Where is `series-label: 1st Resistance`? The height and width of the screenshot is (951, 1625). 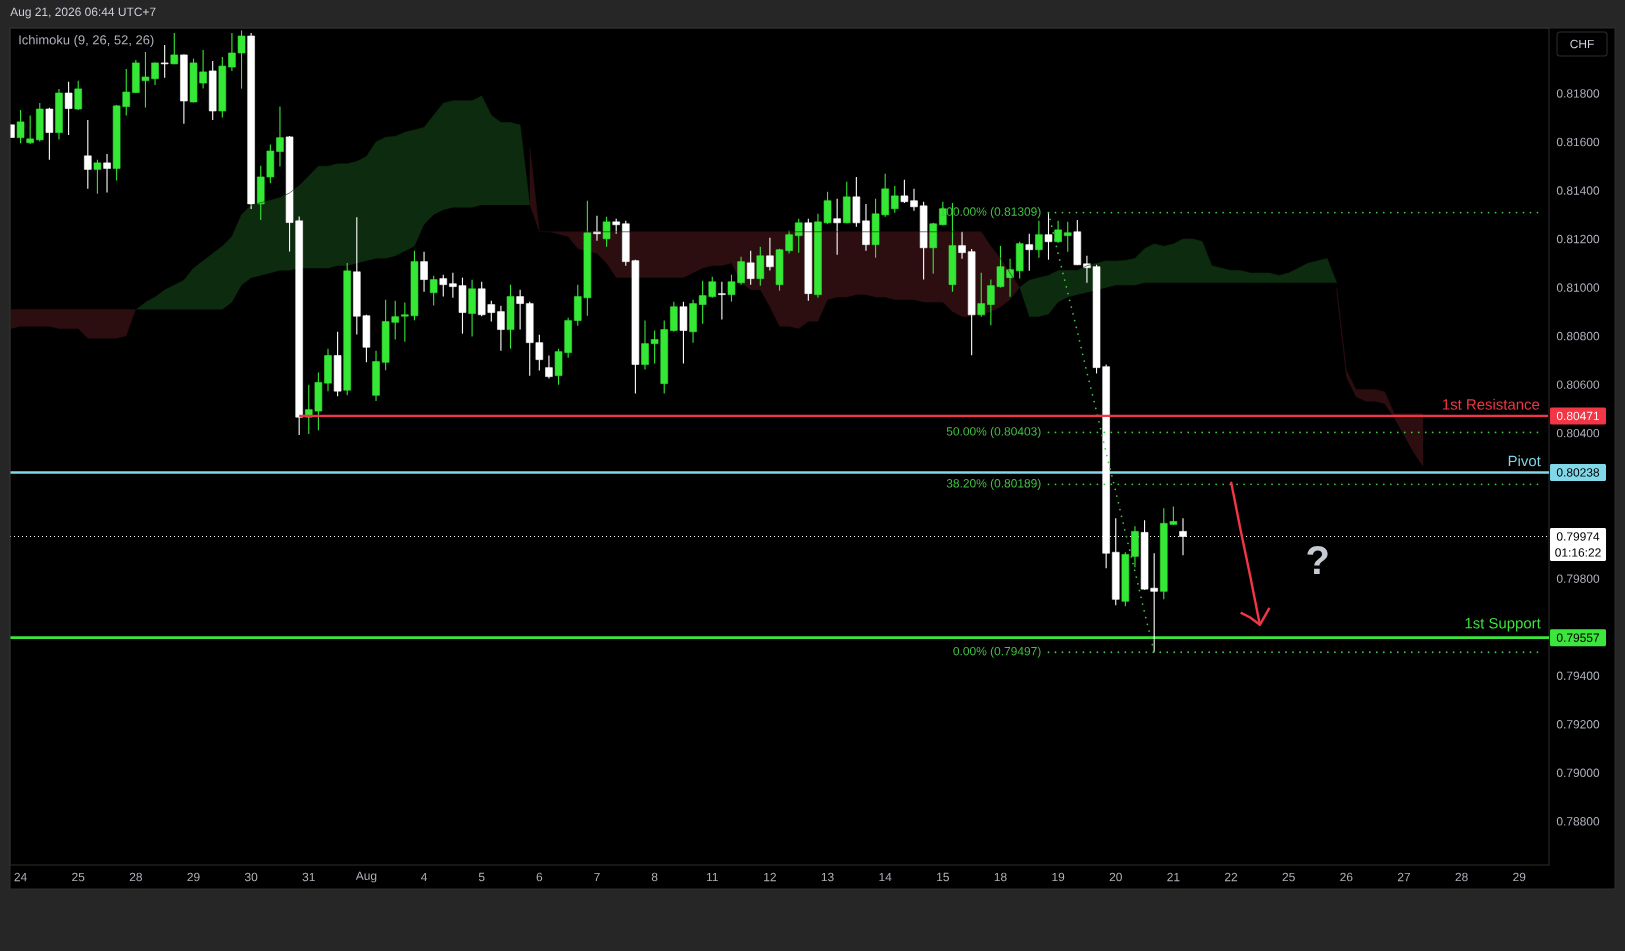 series-label: 1st Resistance is located at coordinates (1491, 404).